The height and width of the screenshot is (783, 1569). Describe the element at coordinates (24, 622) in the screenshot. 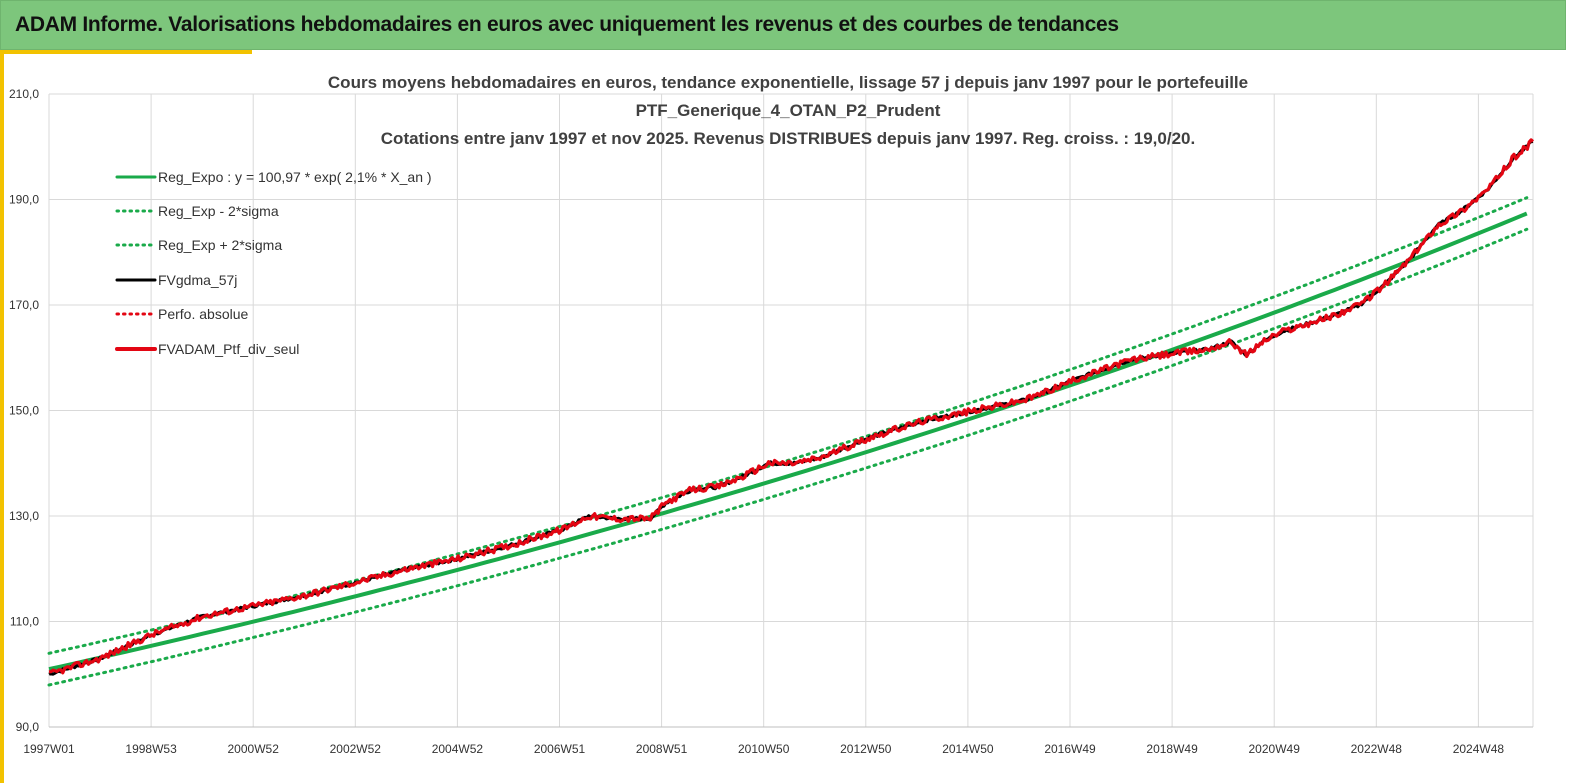

I see `y-tick-label: 110,0` at that location.